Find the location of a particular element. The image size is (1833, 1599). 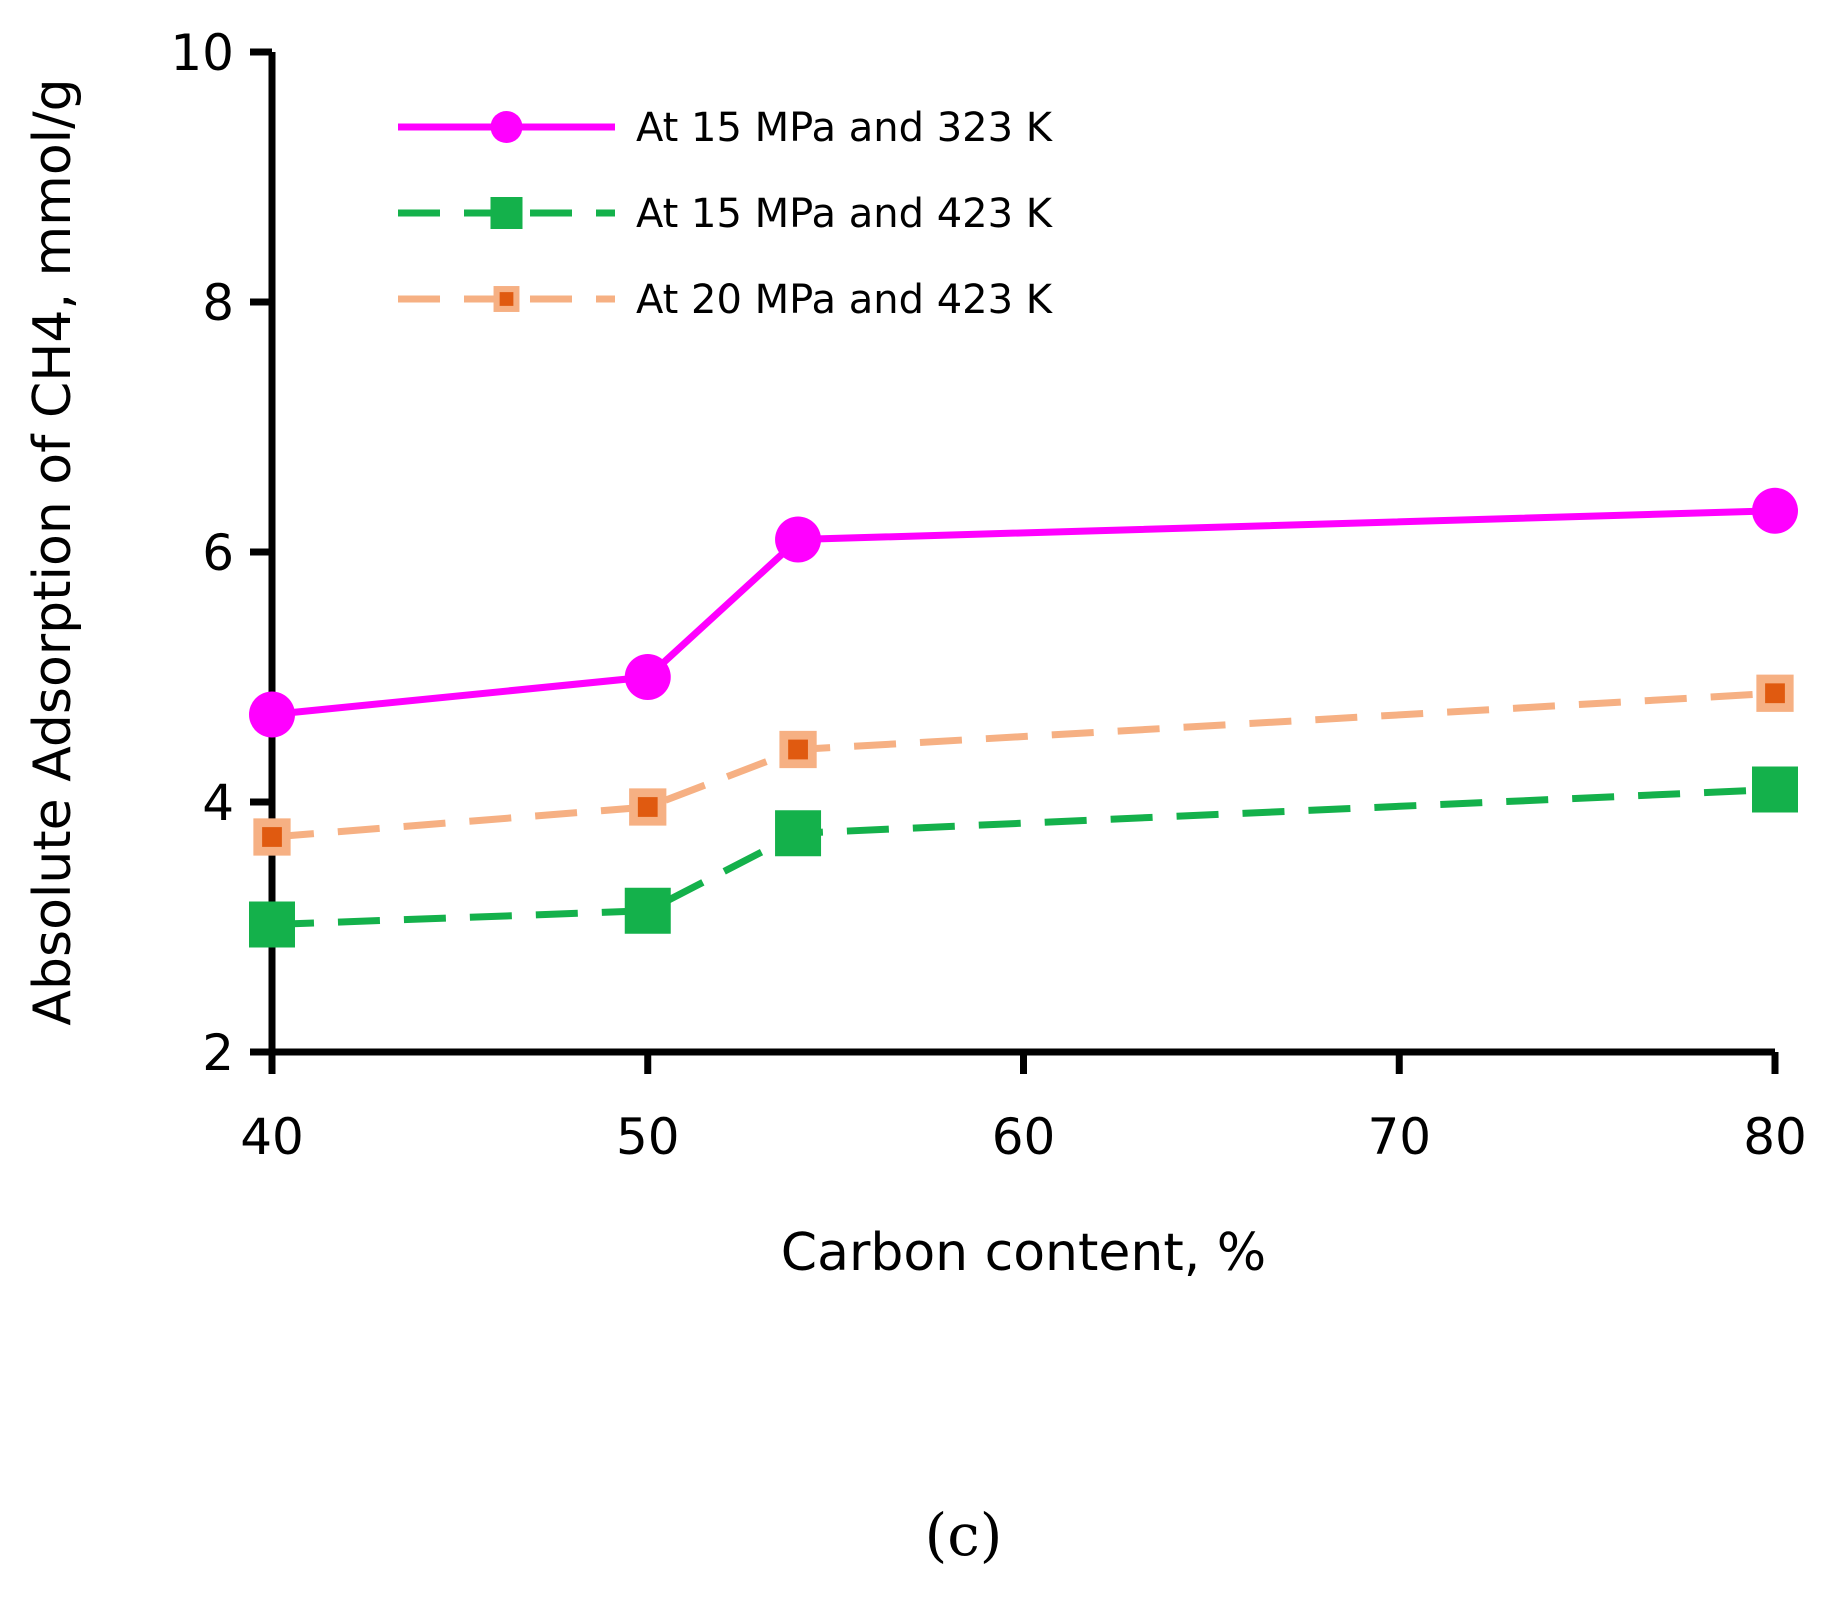

series-2-line is located at coordinates (1023, 857).